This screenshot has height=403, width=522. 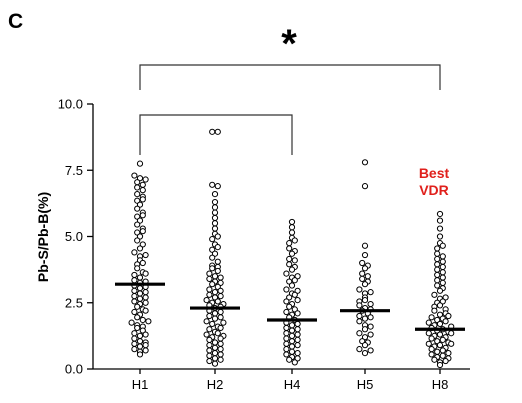 I want to click on y-axis-label: Pb-S/Pb-B(%), so click(x=43, y=237).